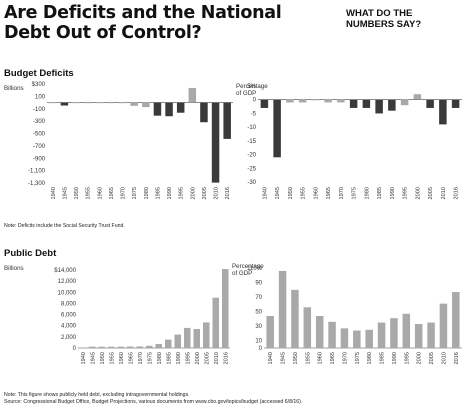 Image resolution: width=469 pixels, height=408 pixels. I want to click on y-tick-label: 0, so click(261, 349).